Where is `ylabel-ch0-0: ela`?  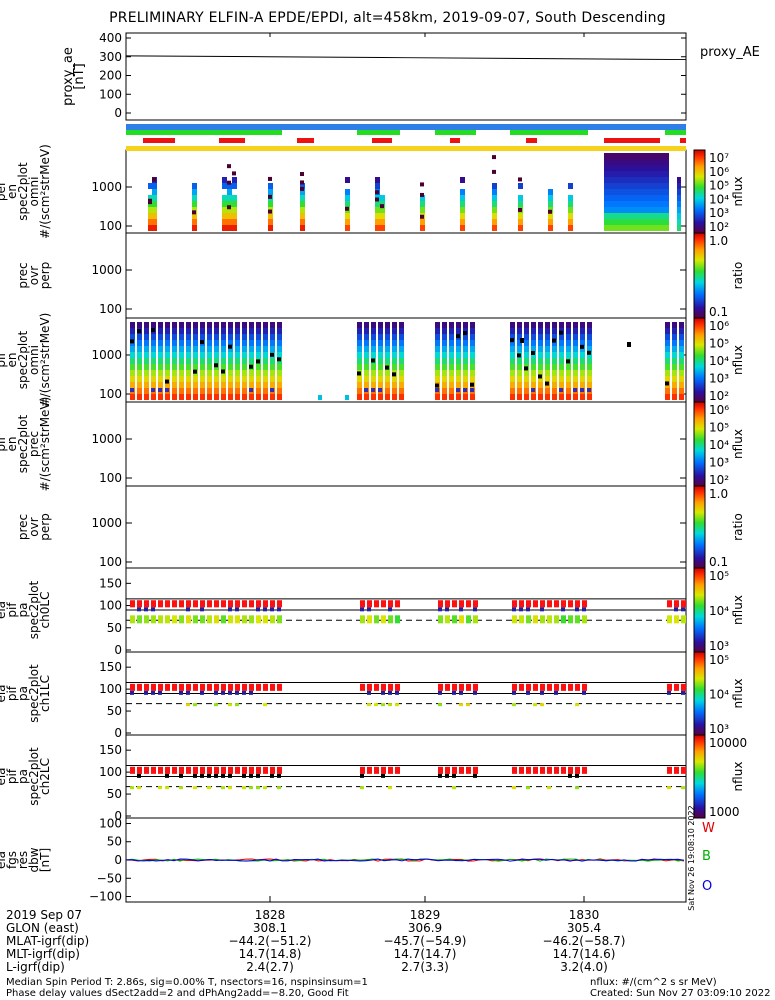
ylabel-ch0-0: ela is located at coordinates (4, 610).